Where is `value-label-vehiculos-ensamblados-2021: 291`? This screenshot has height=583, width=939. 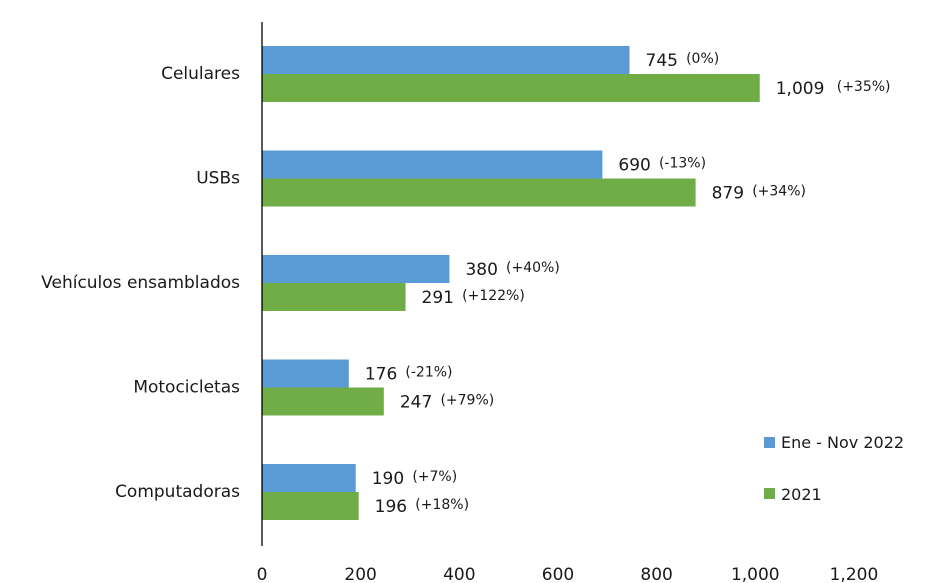 value-label-vehiculos-ensamblados-2021: 291 is located at coordinates (438, 298).